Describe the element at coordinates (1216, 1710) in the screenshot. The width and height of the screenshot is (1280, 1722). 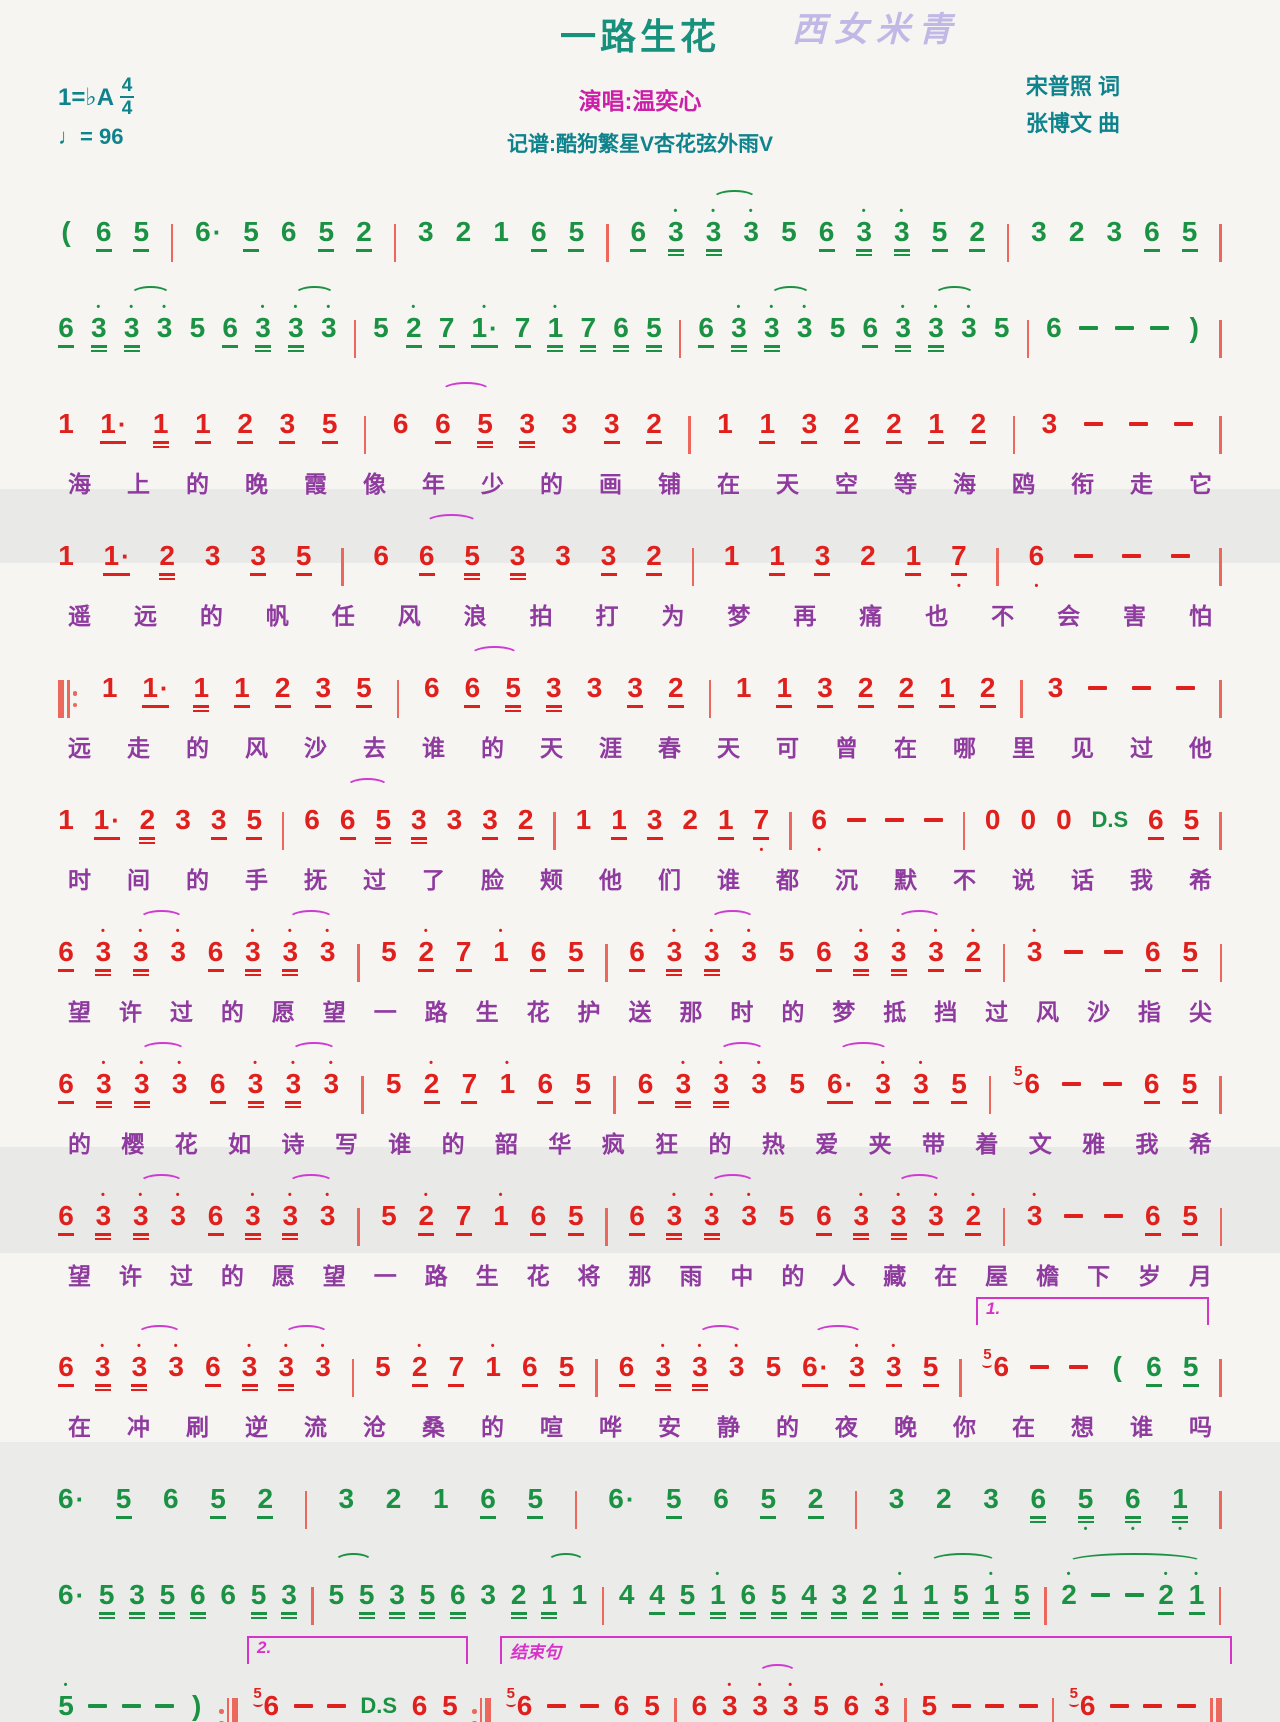
I see `final-barline` at that location.